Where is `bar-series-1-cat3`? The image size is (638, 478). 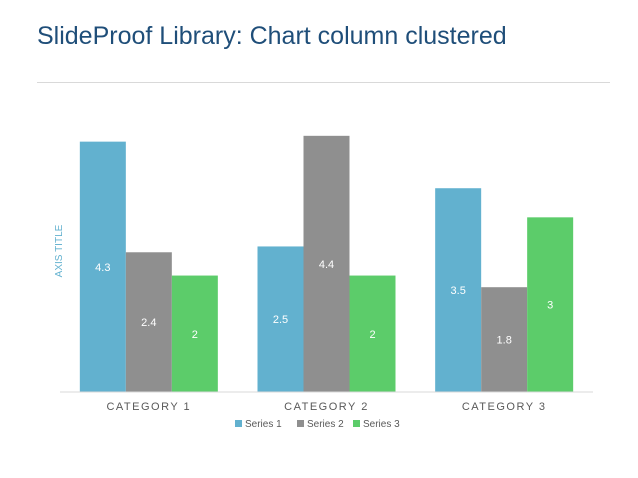 bar-series-1-cat3 is located at coordinates (458, 290).